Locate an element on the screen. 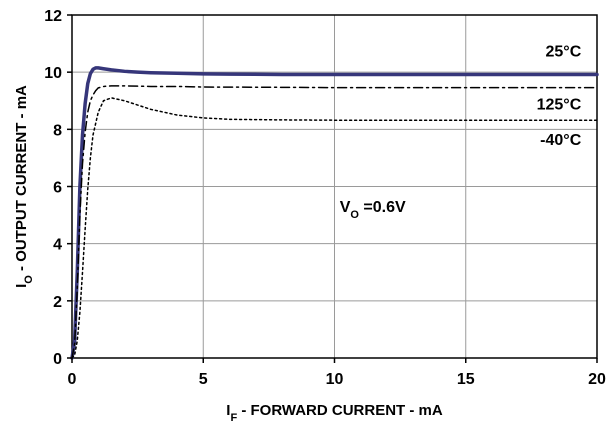 The height and width of the screenshot is (423, 610). y-axis-title-main: I is located at coordinates (21, 286).